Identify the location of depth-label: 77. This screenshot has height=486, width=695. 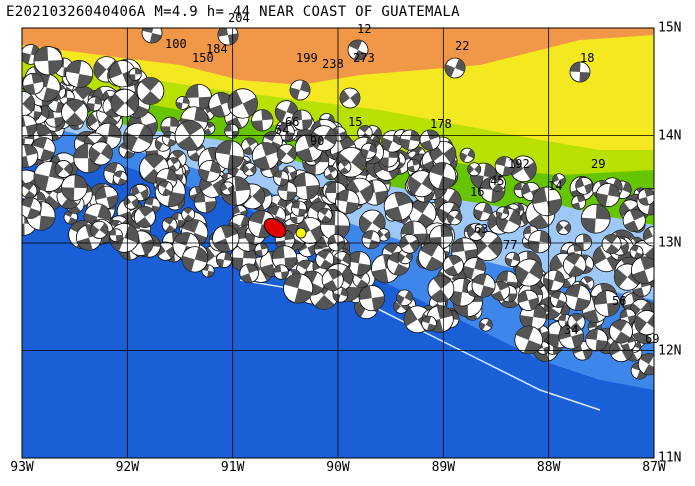
(510, 245).